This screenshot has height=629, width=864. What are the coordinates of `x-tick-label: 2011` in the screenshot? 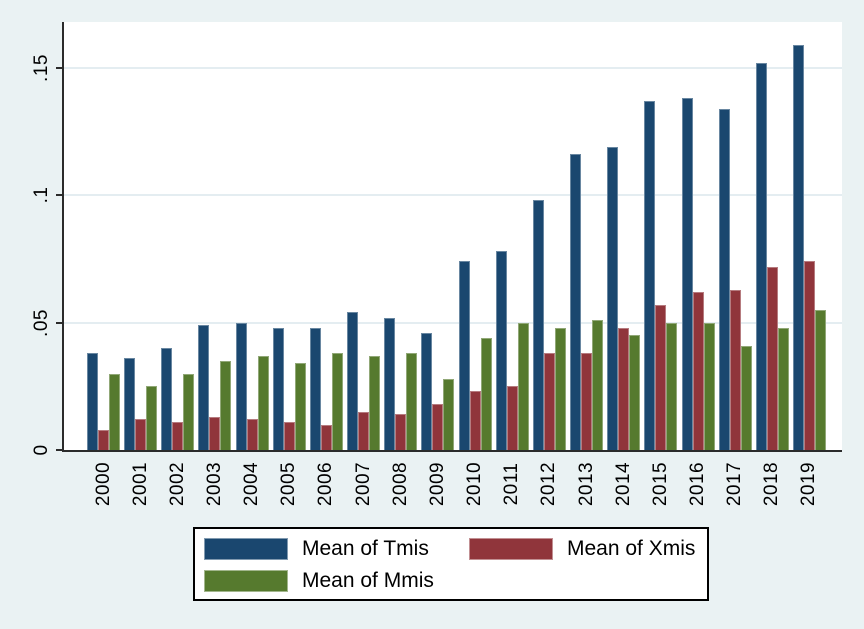 It's located at (512, 484).